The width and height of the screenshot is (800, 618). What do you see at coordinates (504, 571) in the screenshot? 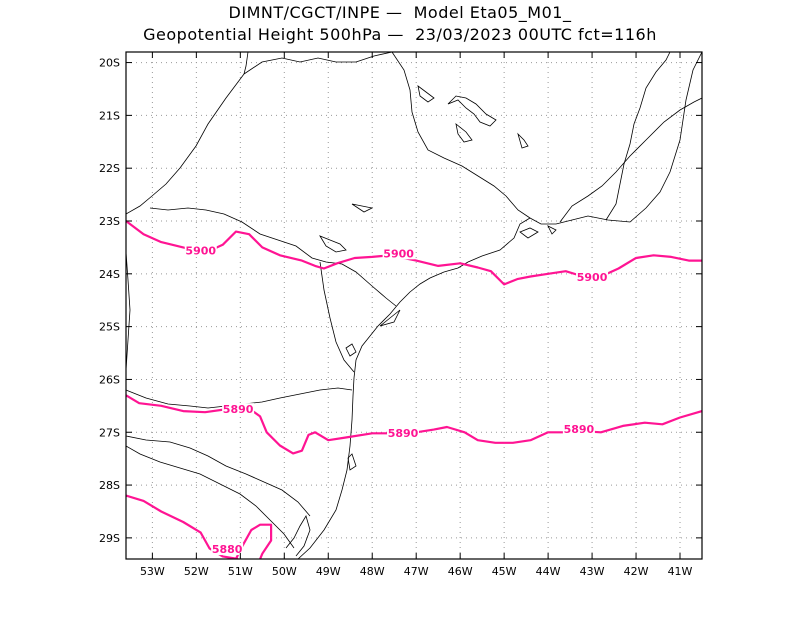
I see `x-tick-label: 45W` at bounding box center [504, 571].